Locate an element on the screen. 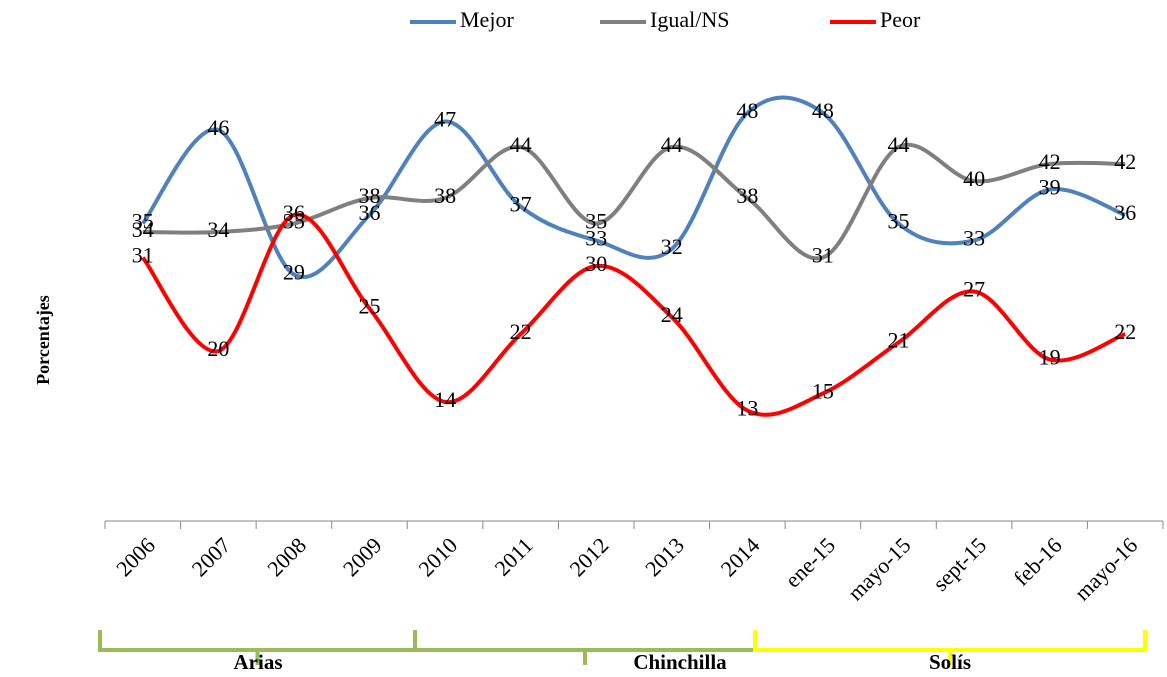  data-label: 19 is located at coordinates (1050, 357).